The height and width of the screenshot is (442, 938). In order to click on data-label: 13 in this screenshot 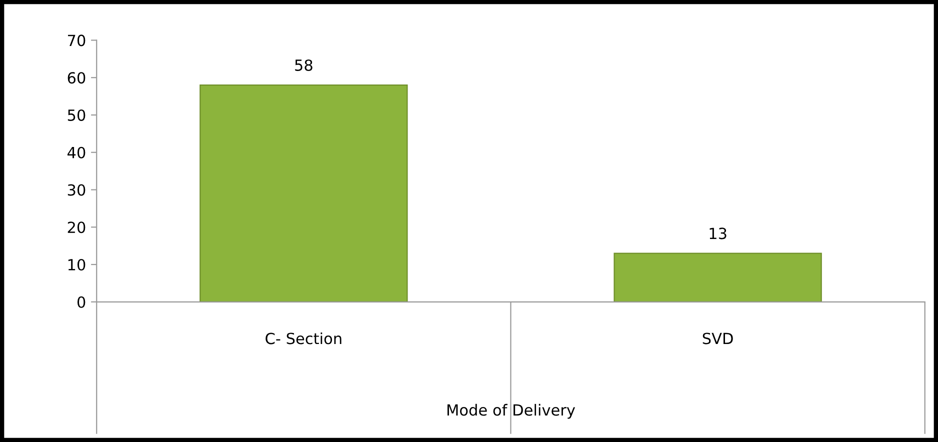, I will do `click(718, 234)`.